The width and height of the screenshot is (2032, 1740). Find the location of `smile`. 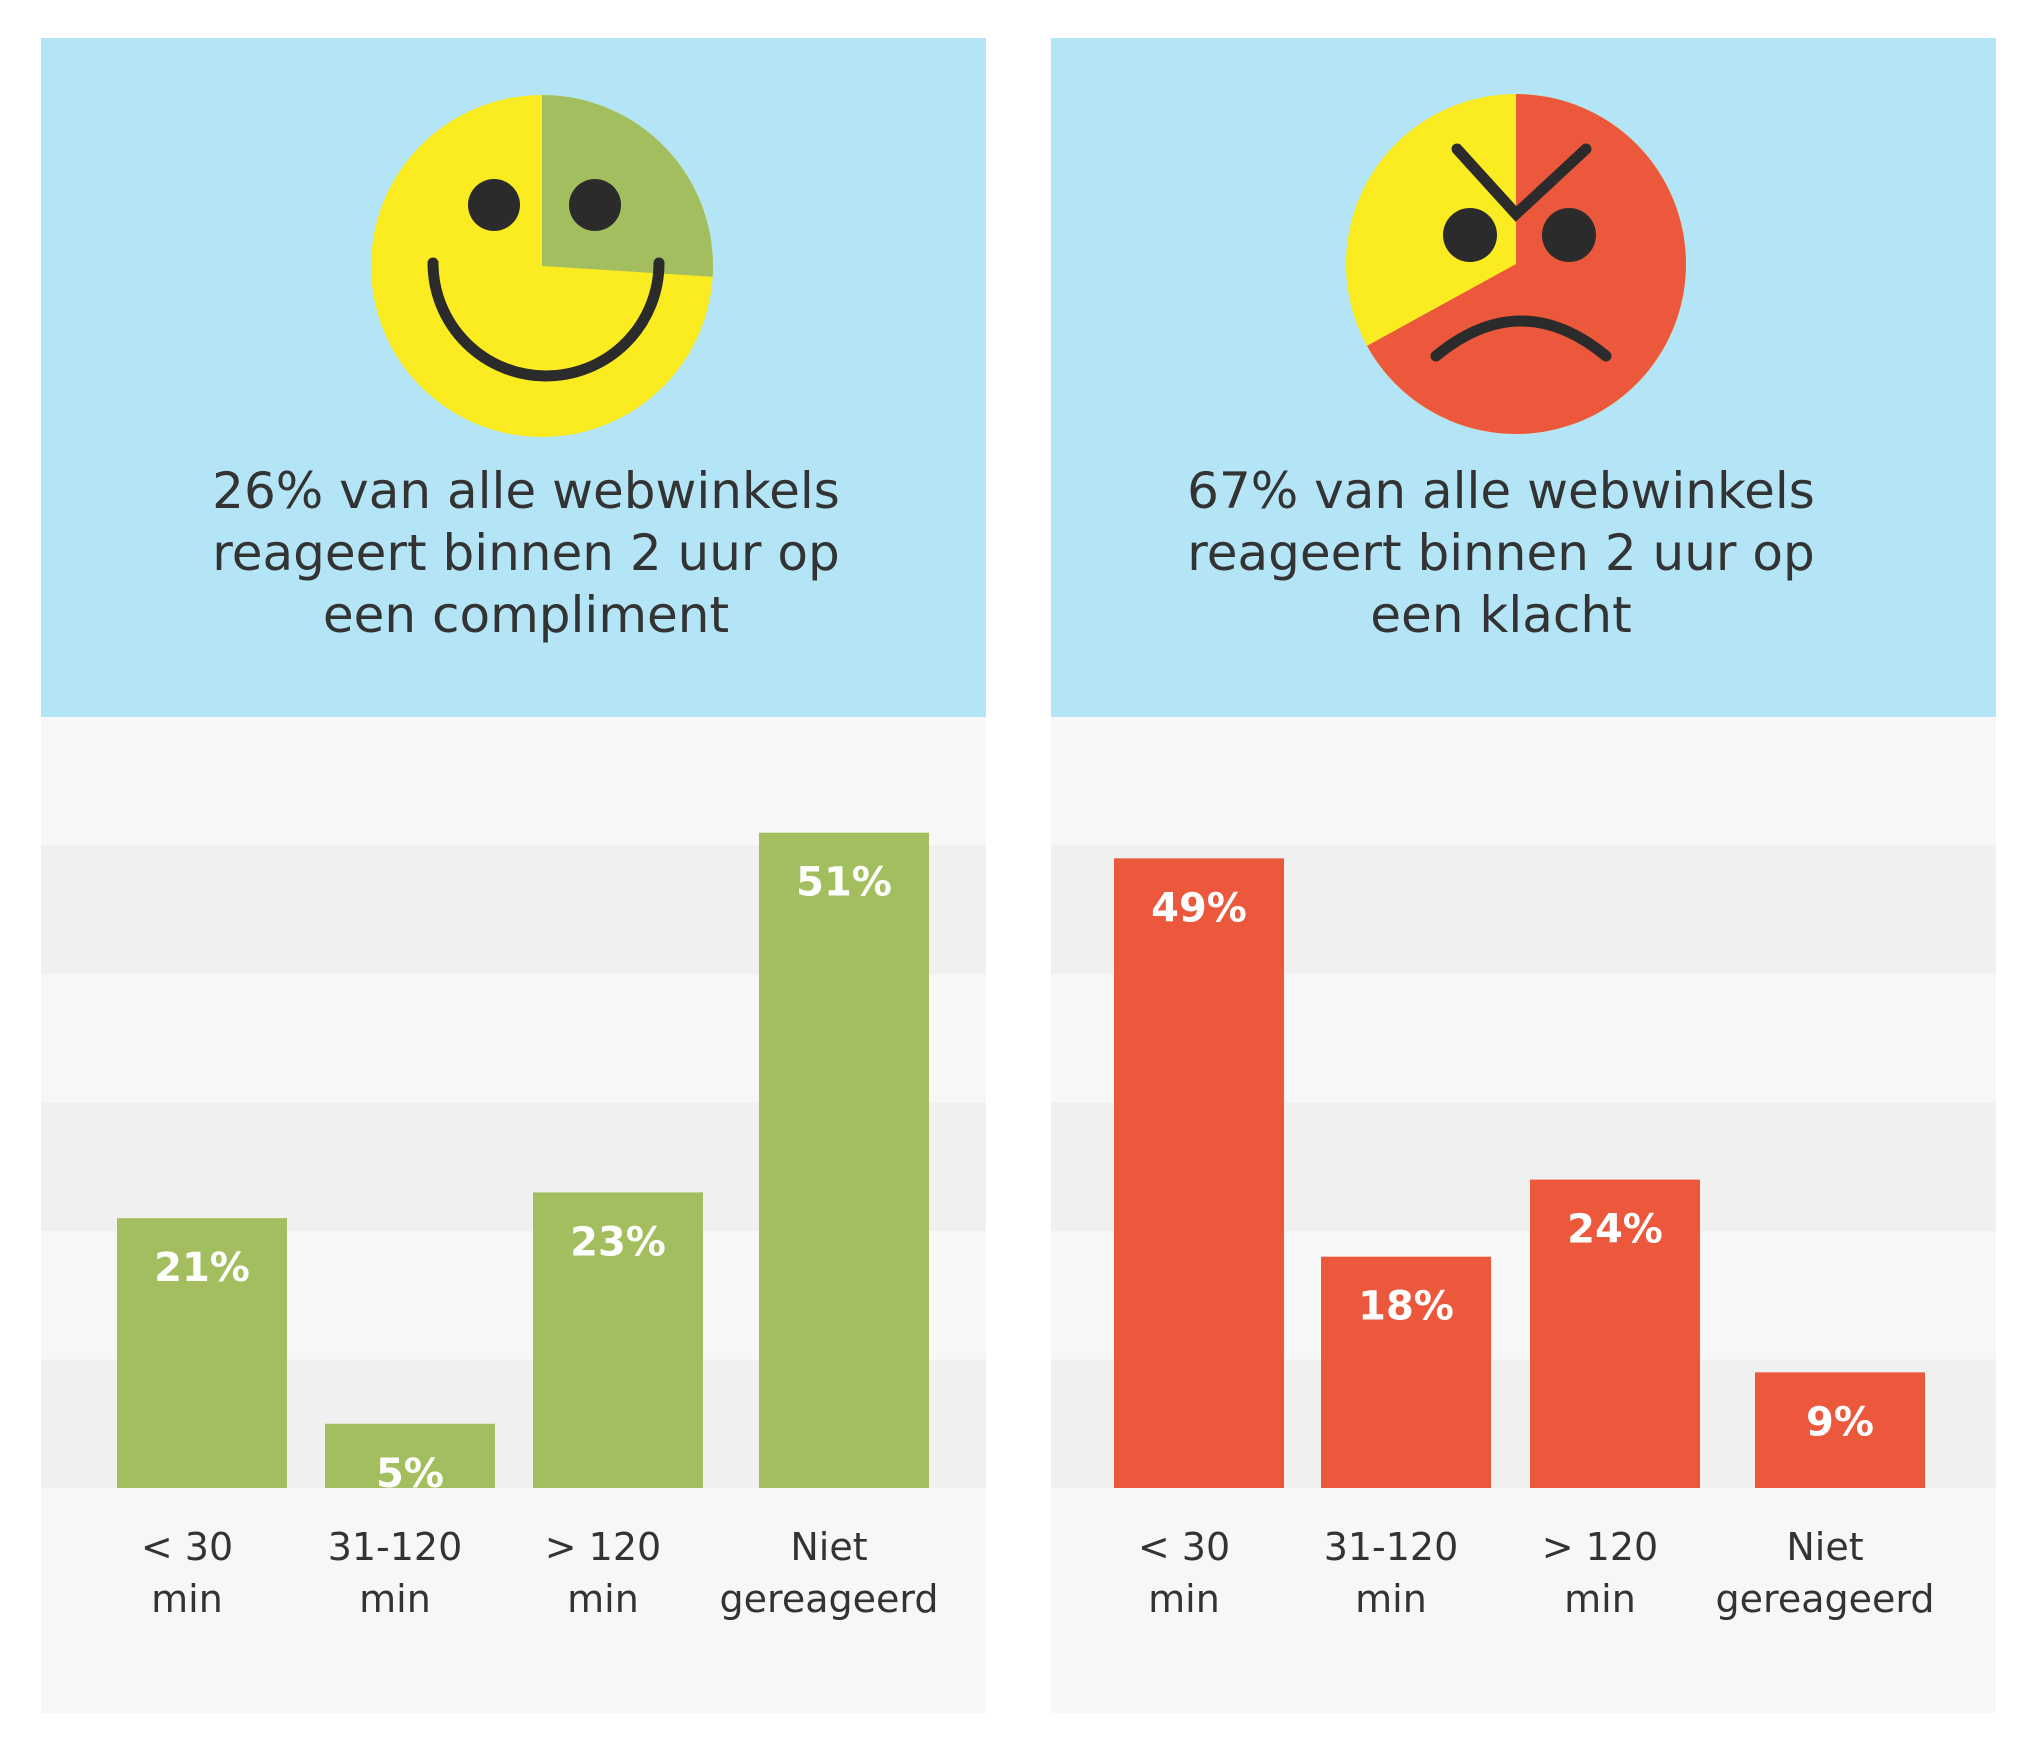

smile is located at coordinates (546, 319).